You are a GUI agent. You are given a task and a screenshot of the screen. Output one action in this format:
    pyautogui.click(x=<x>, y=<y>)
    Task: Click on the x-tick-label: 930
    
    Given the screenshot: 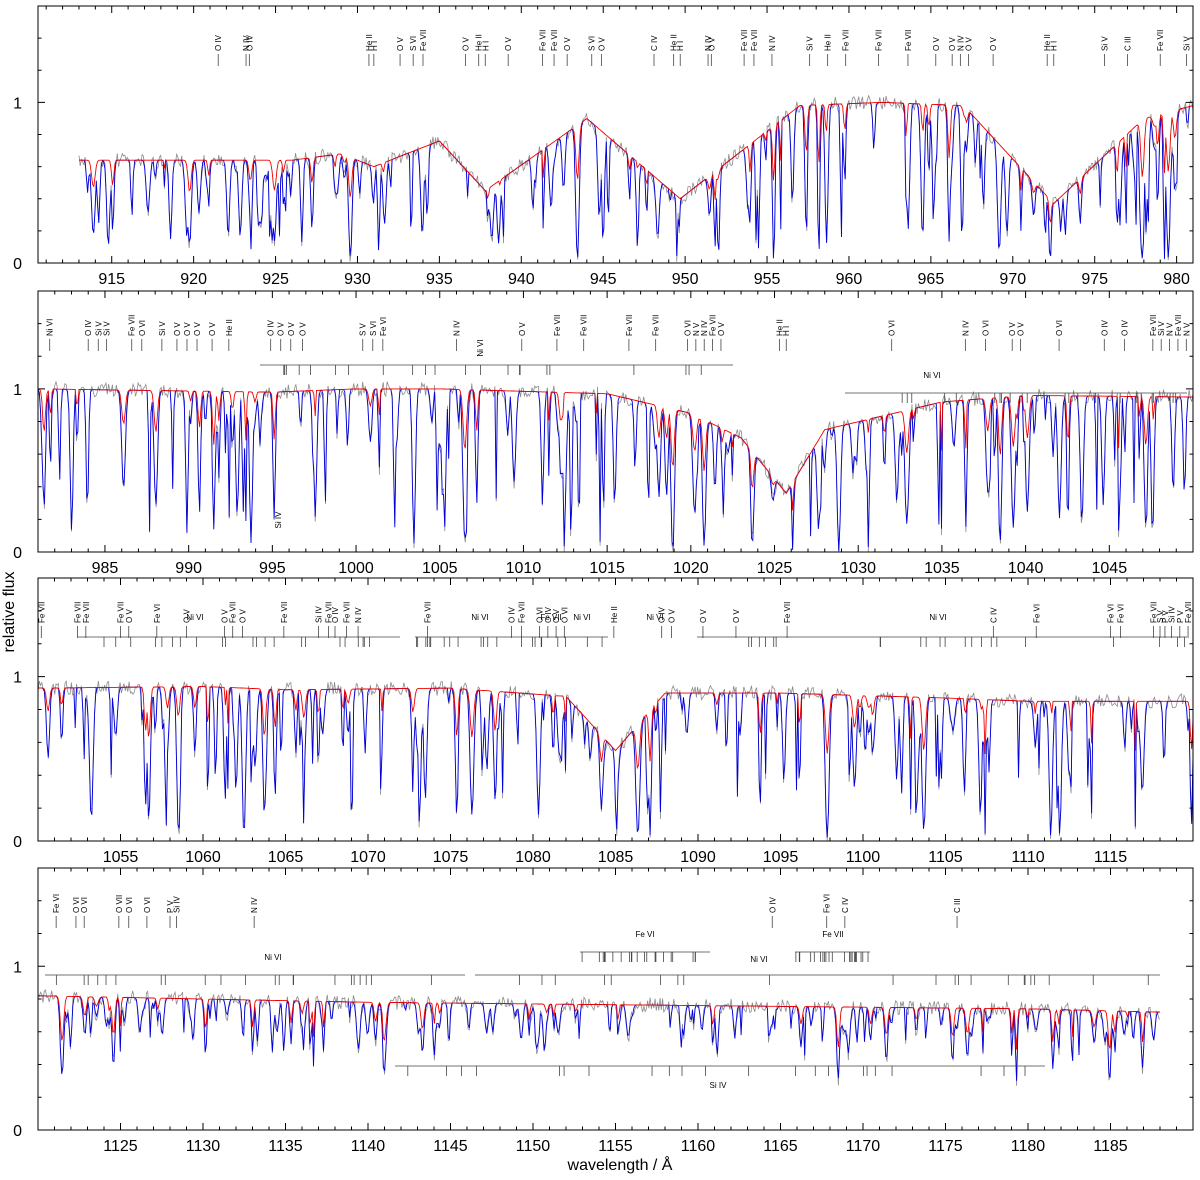 What is the action you would take?
    pyautogui.click(x=357, y=279)
    